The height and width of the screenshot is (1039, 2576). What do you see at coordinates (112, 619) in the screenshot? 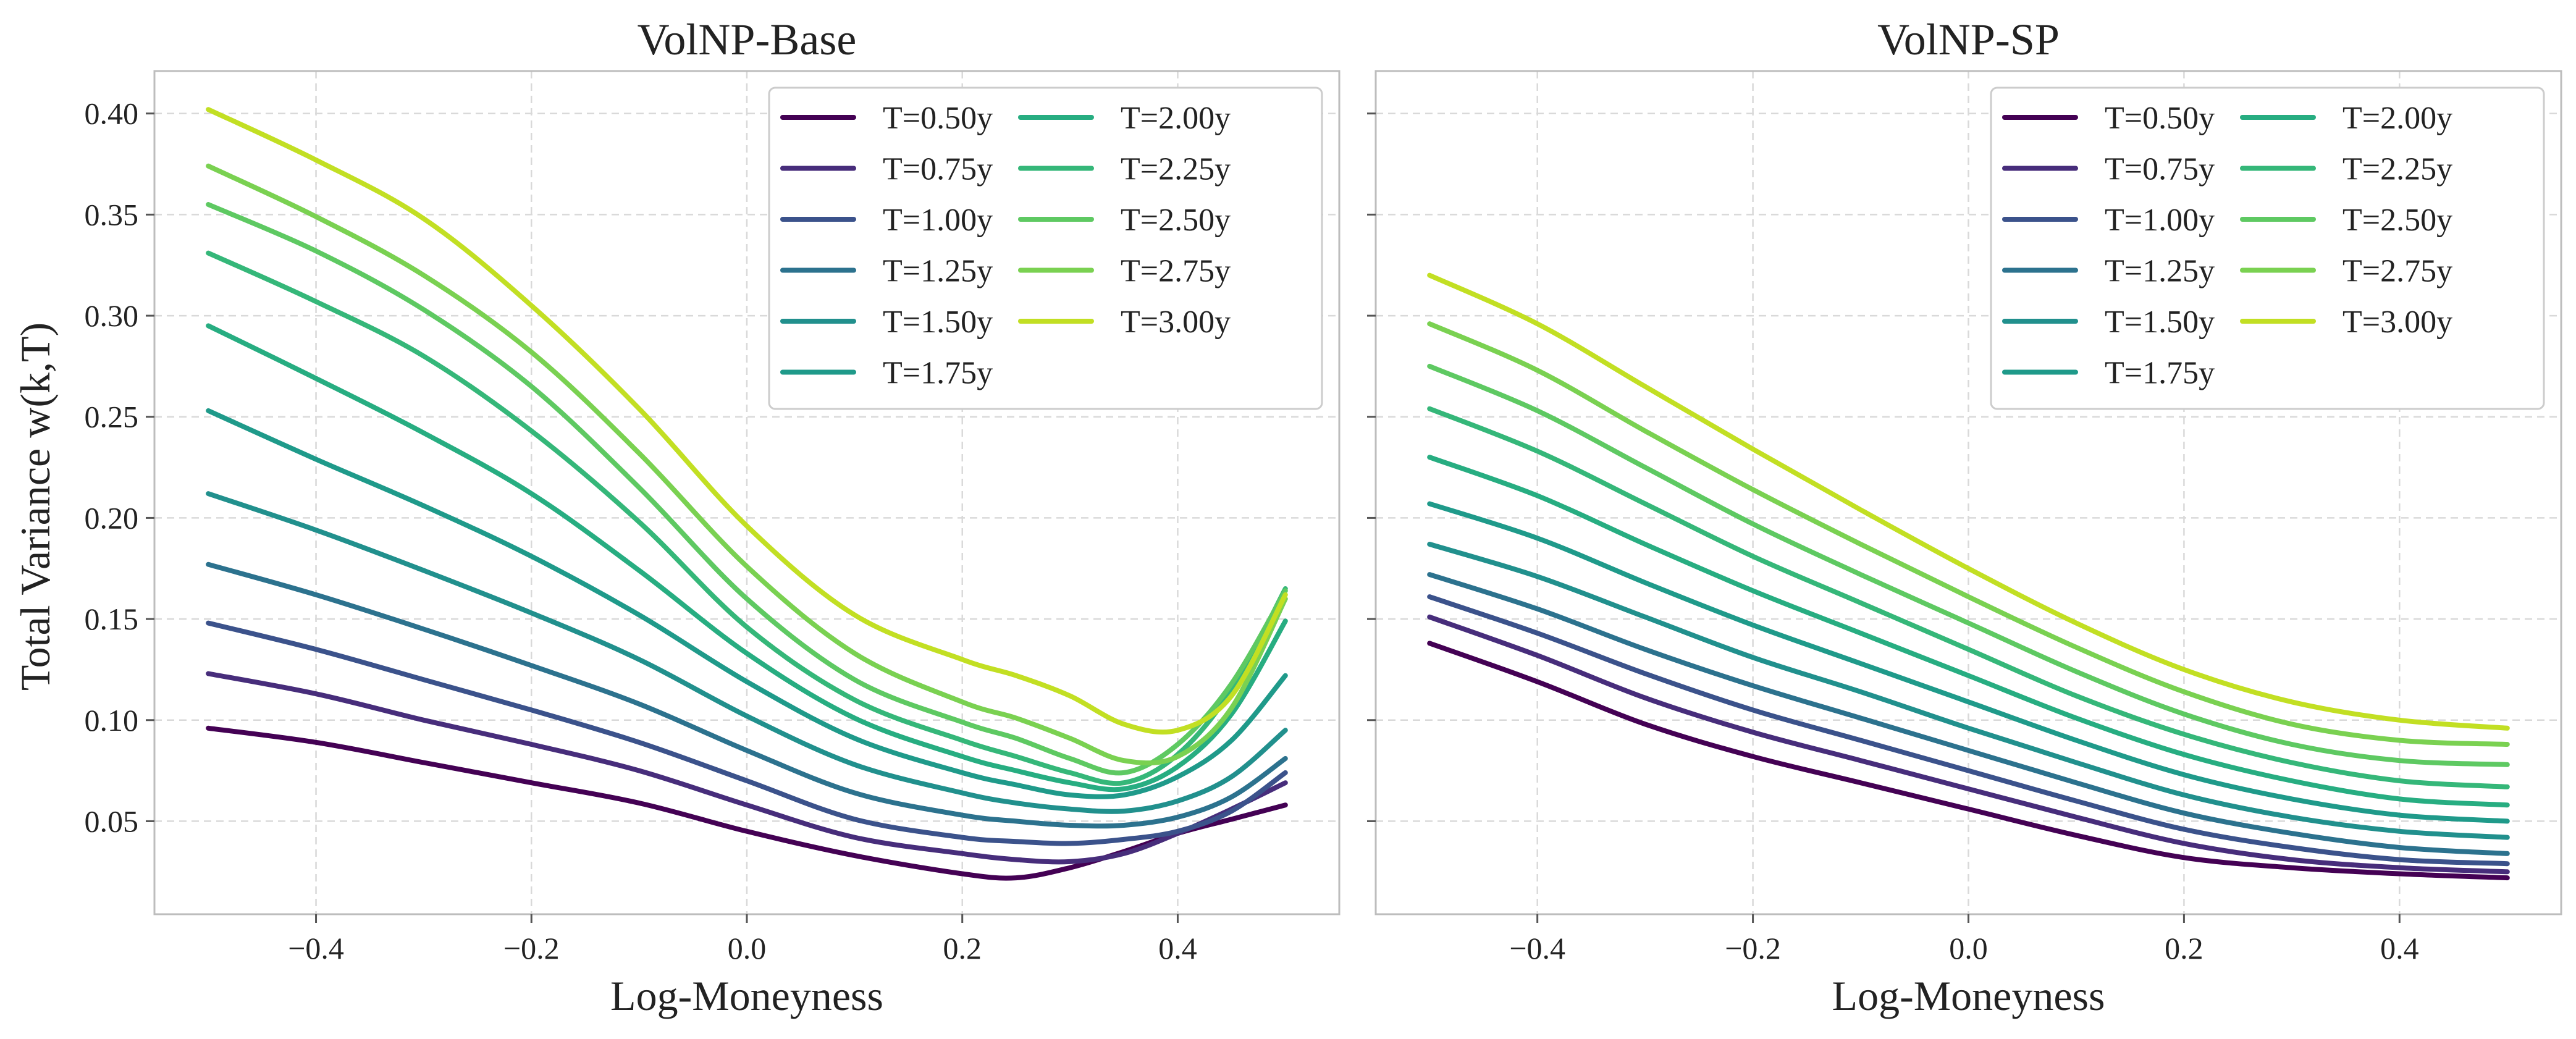
I see `y-tick-label: 0.15` at bounding box center [112, 619].